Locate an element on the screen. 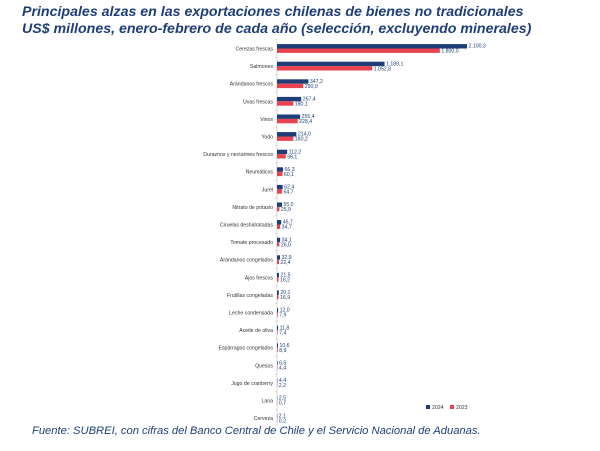  category-label: Vinos is located at coordinates (266, 120).